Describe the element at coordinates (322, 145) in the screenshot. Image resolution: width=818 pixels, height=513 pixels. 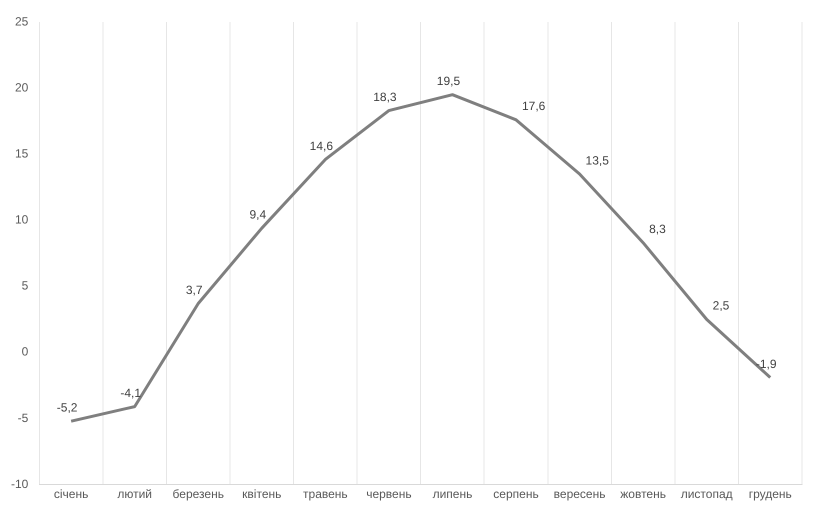
I see `data-label: 14,6` at that location.